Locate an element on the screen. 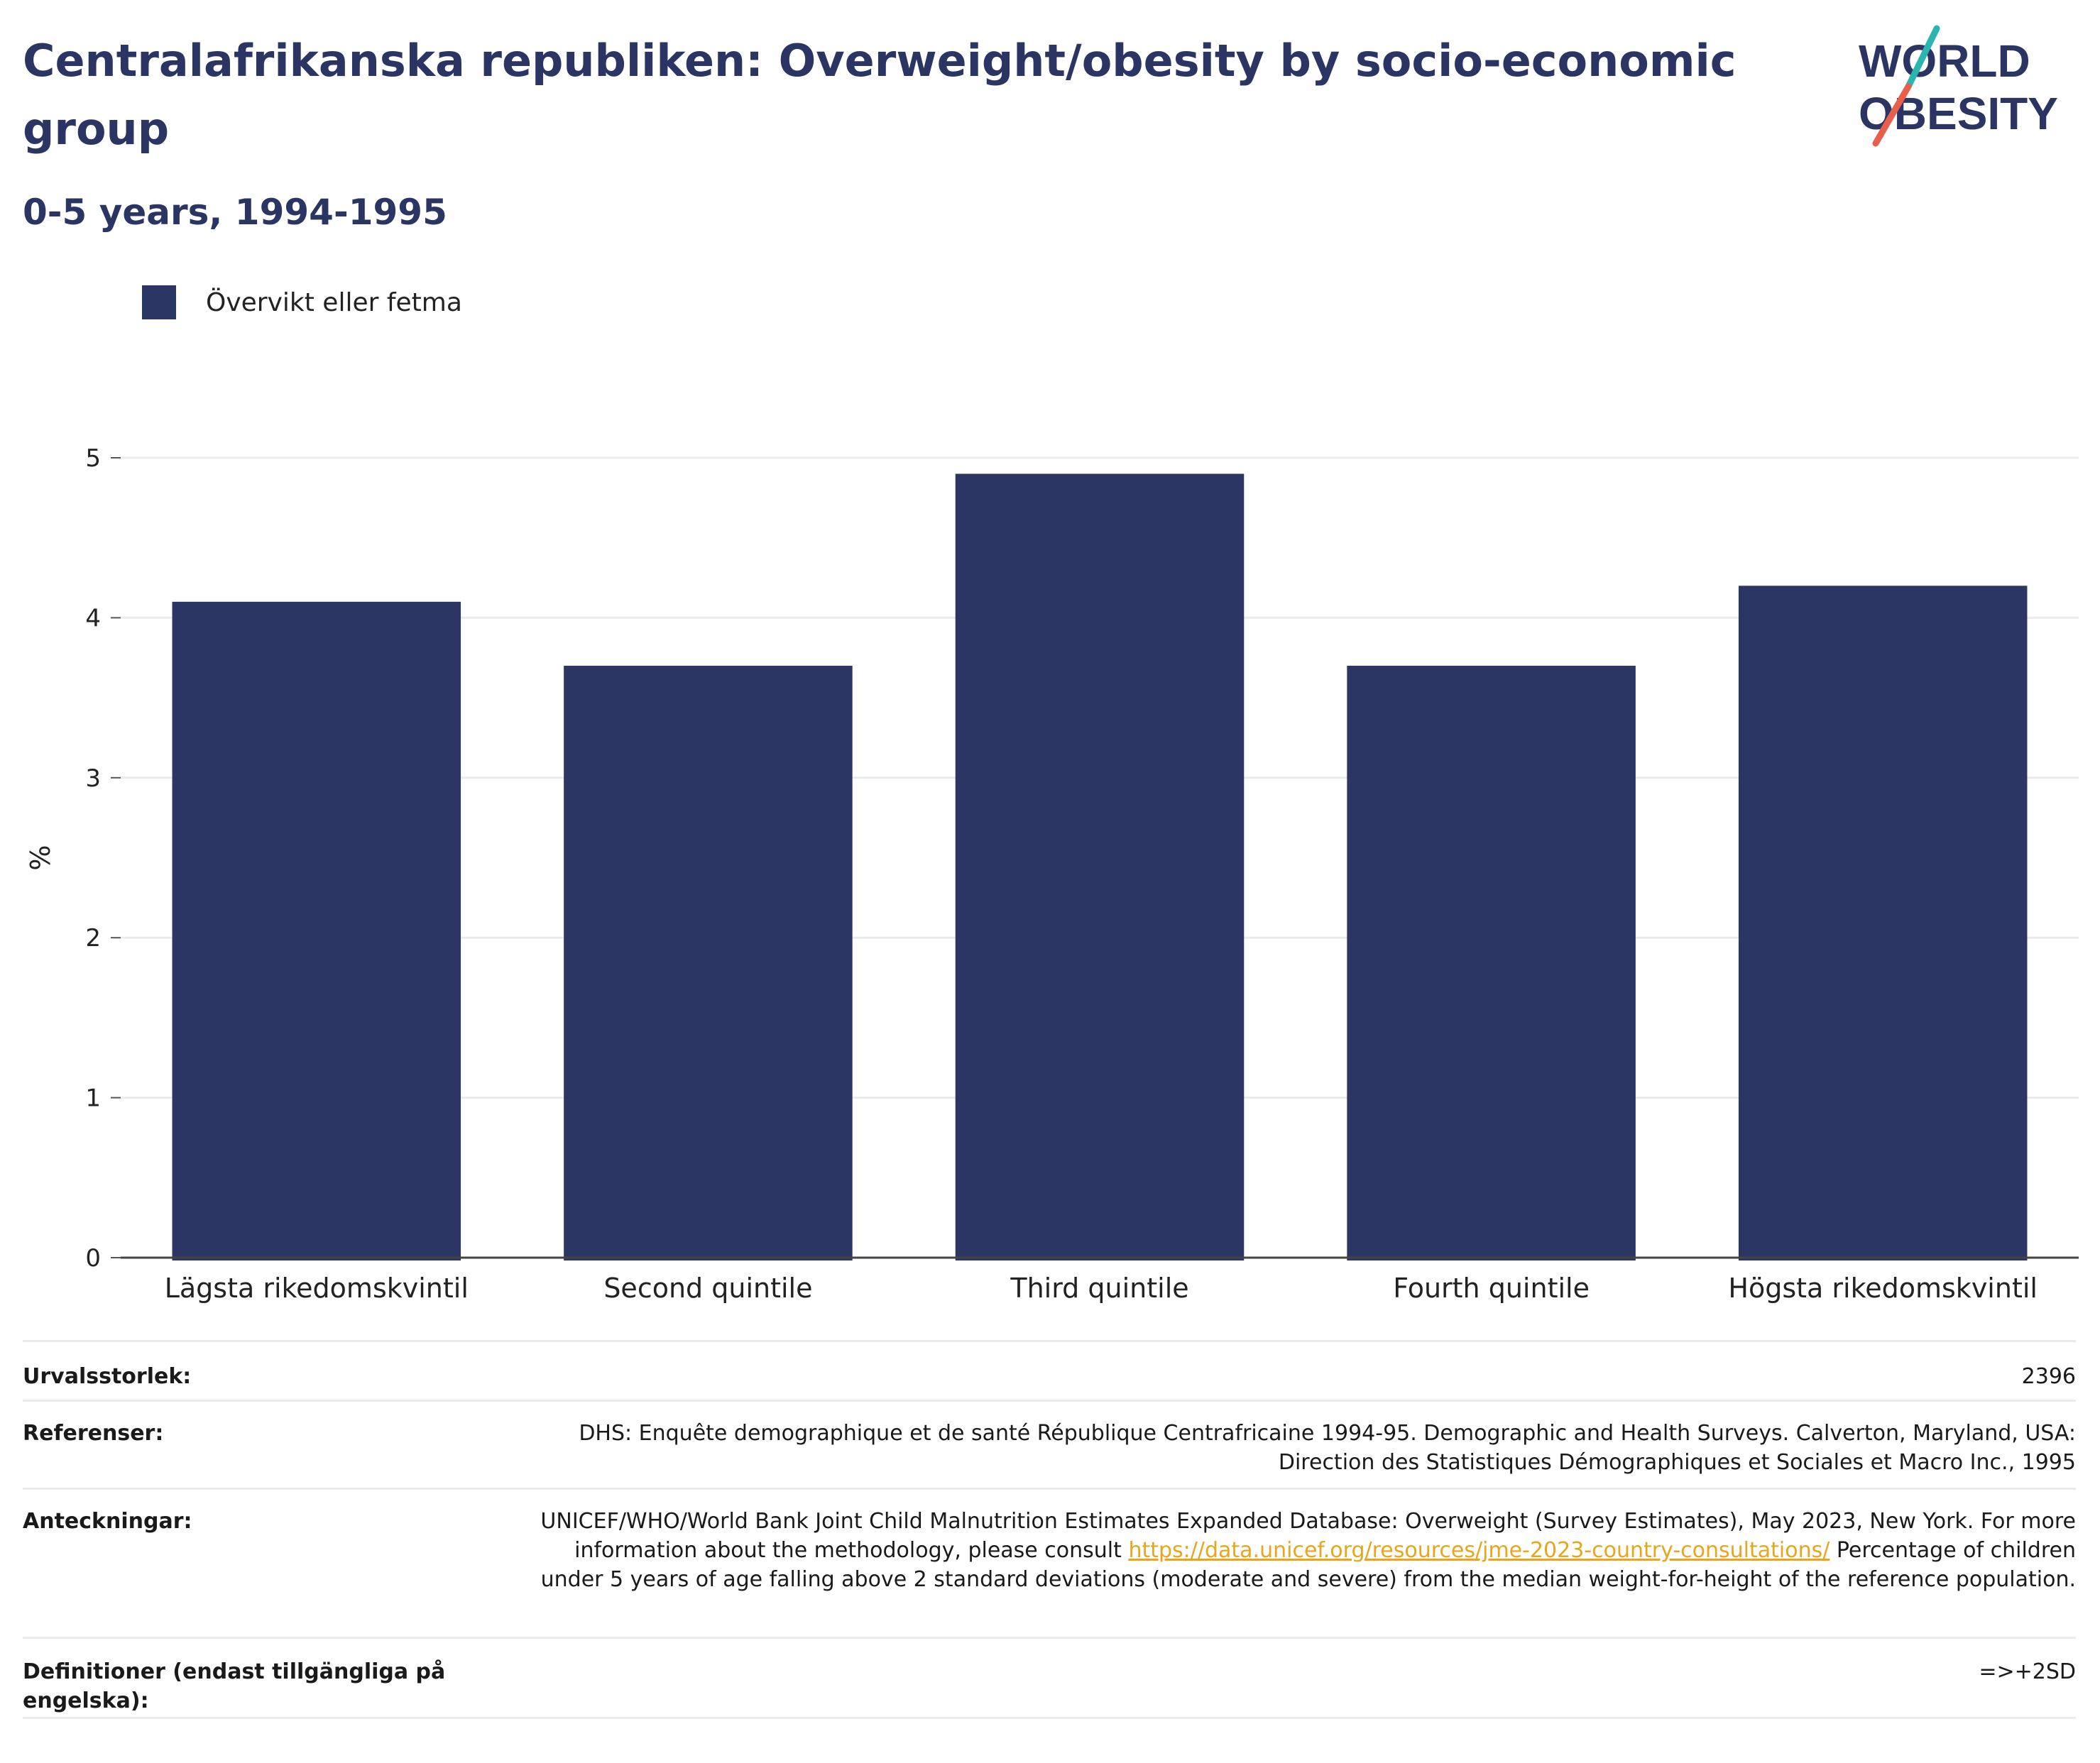 This screenshot has width=2100, height=1763. y-tick-label: 2 is located at coordinates (93, 938).